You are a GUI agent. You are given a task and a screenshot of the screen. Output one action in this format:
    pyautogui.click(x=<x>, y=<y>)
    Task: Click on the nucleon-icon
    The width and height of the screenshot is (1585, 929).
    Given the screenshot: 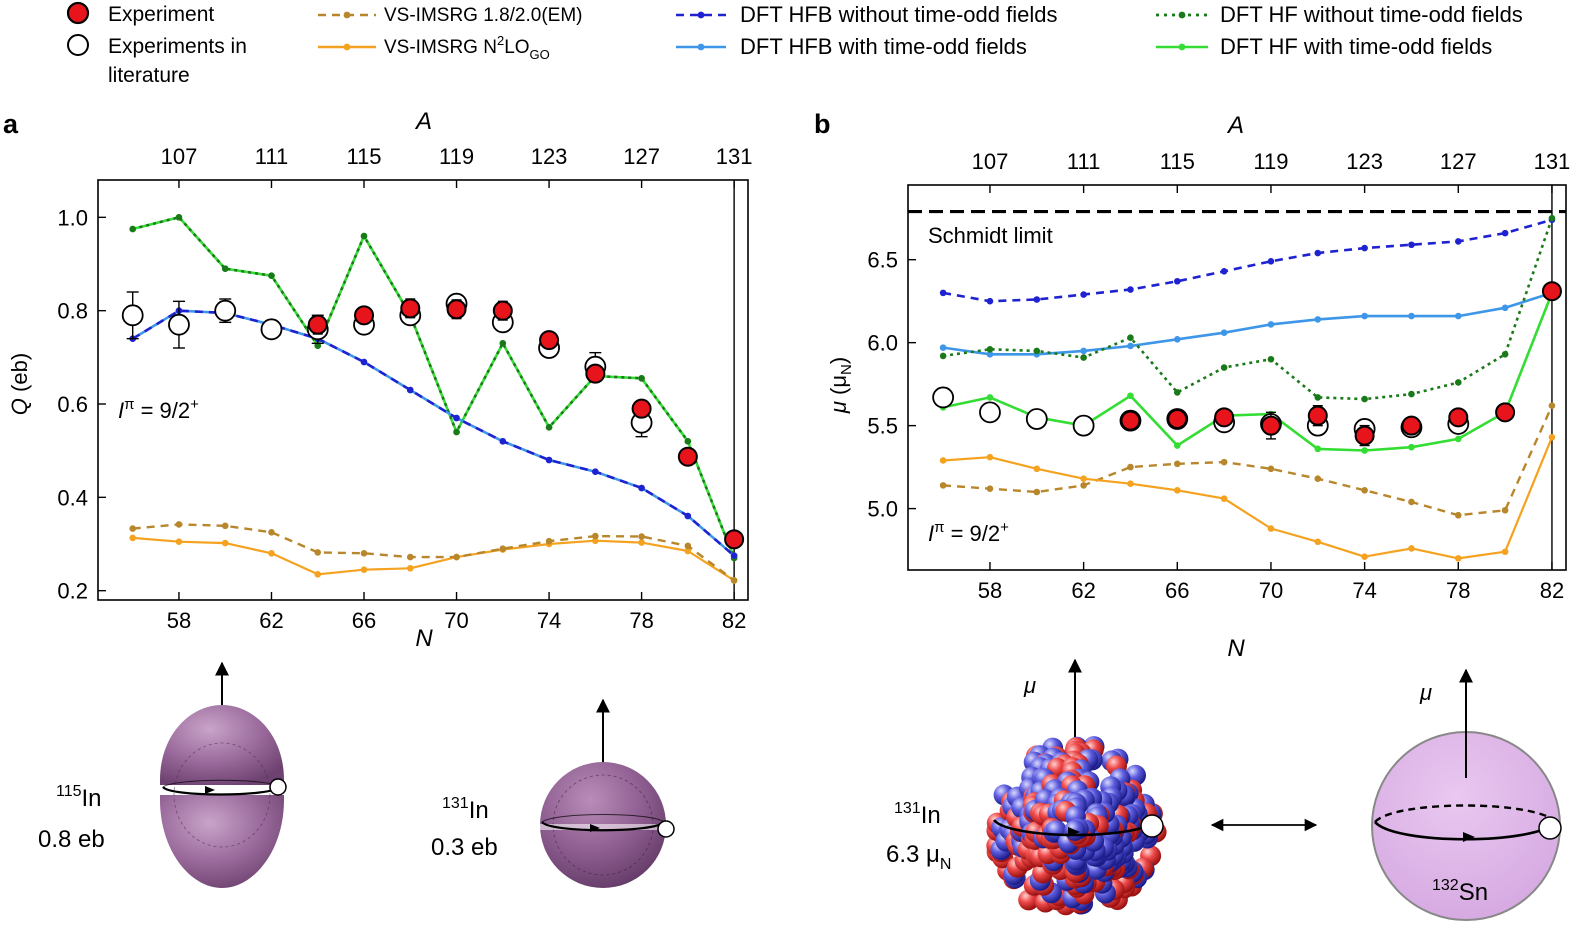 What is the action you would take?
    pyautogui.click(x=278, y=787)
    